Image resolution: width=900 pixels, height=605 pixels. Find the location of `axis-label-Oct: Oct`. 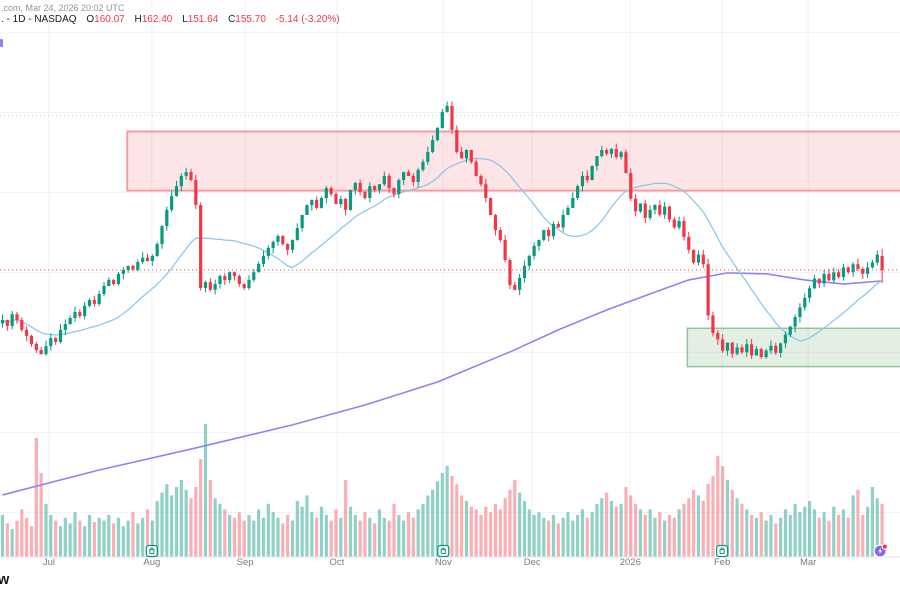

axis-label-Oct: Oct is located at coordinates (337, 562).